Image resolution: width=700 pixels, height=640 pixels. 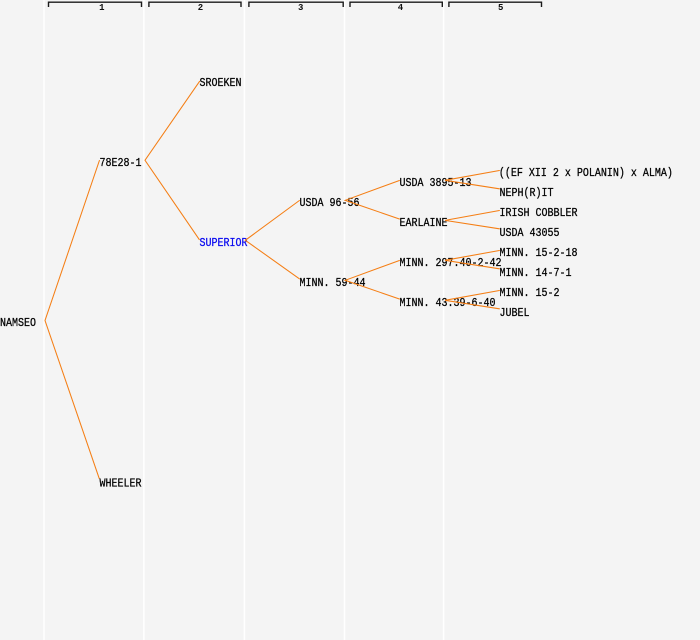 I want to click on svg-text: ((EF XII 2 x POLANIN) x ALMA), so click(x=586, y=173).